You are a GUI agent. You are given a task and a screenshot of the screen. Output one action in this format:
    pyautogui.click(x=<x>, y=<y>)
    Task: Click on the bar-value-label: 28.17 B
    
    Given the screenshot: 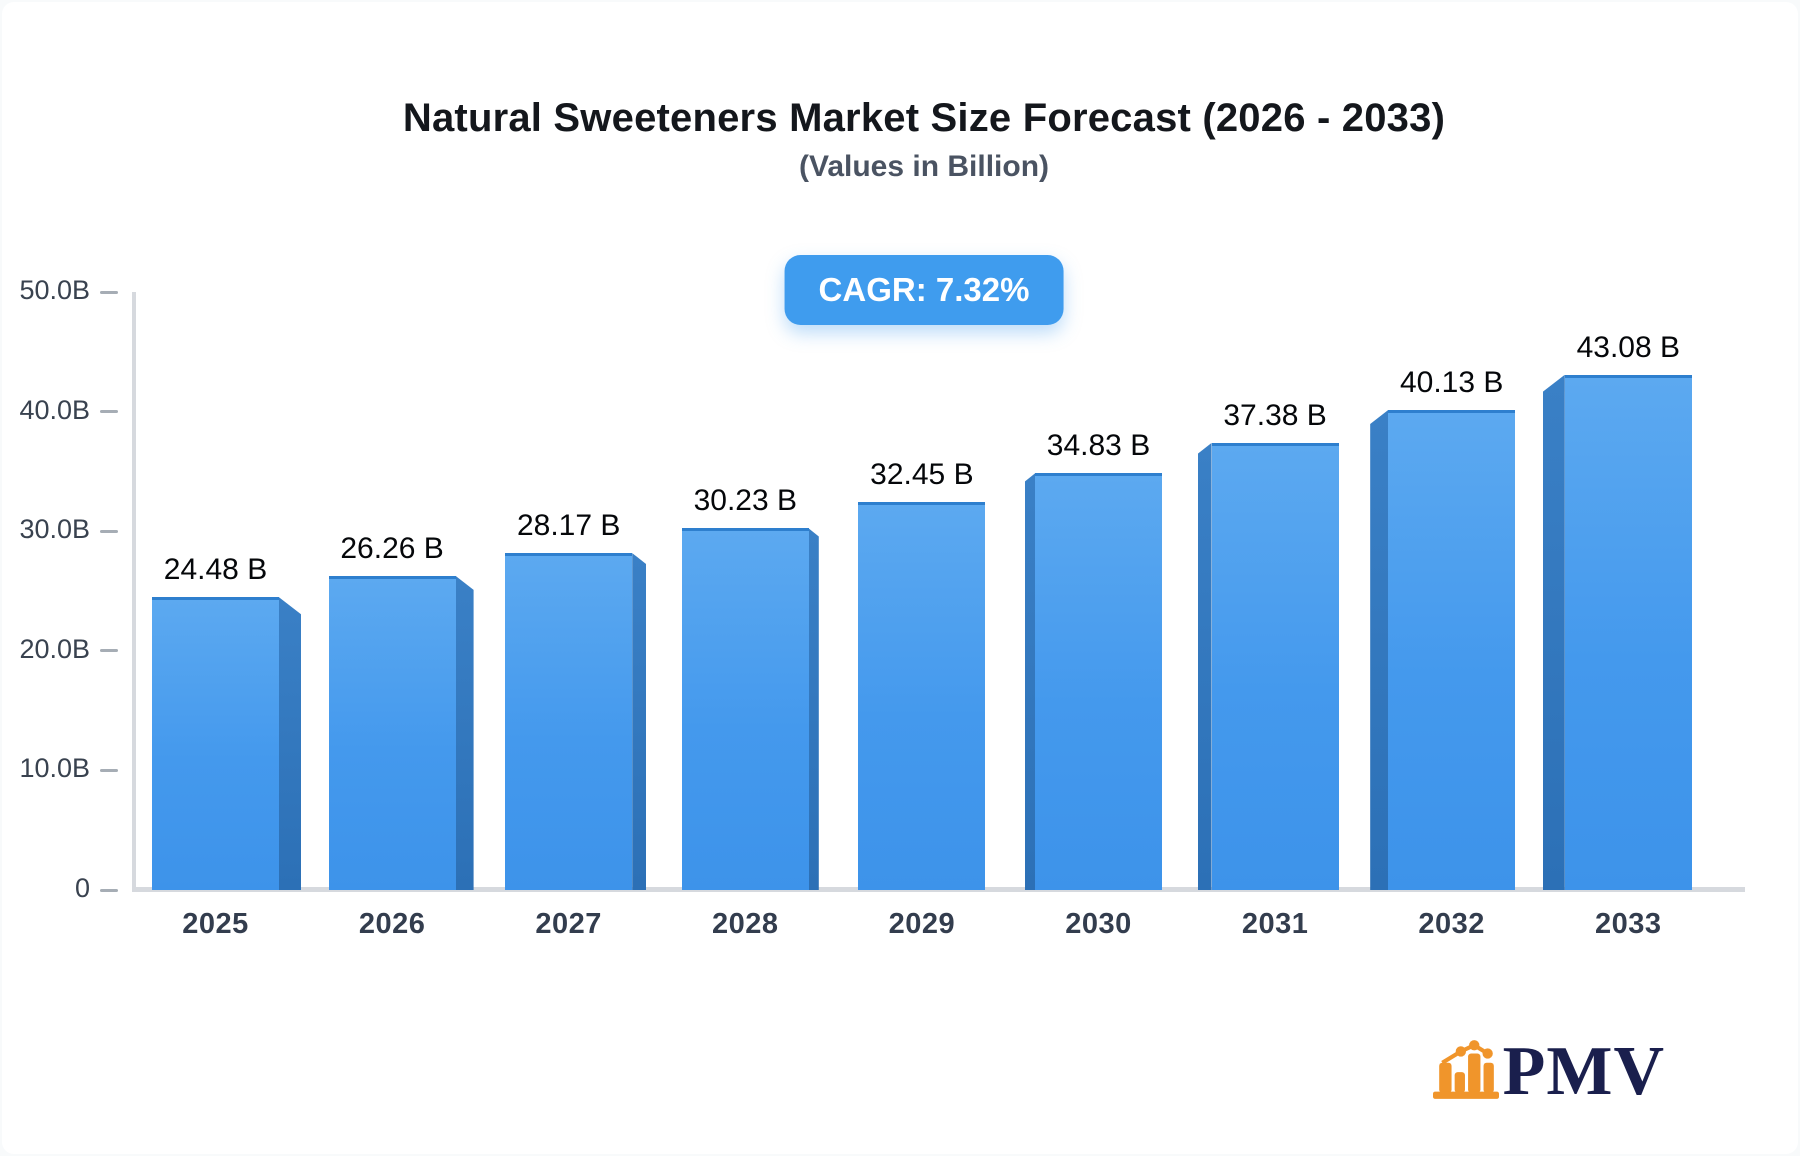 What is the action you would take?
    pyautogui.click(x=568, y=526)
    